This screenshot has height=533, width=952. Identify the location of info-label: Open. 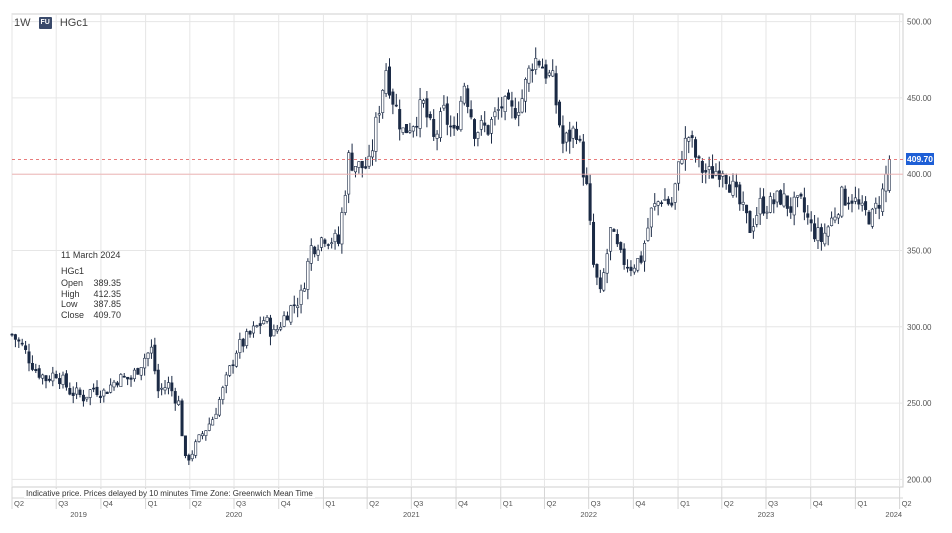
(72, 283).